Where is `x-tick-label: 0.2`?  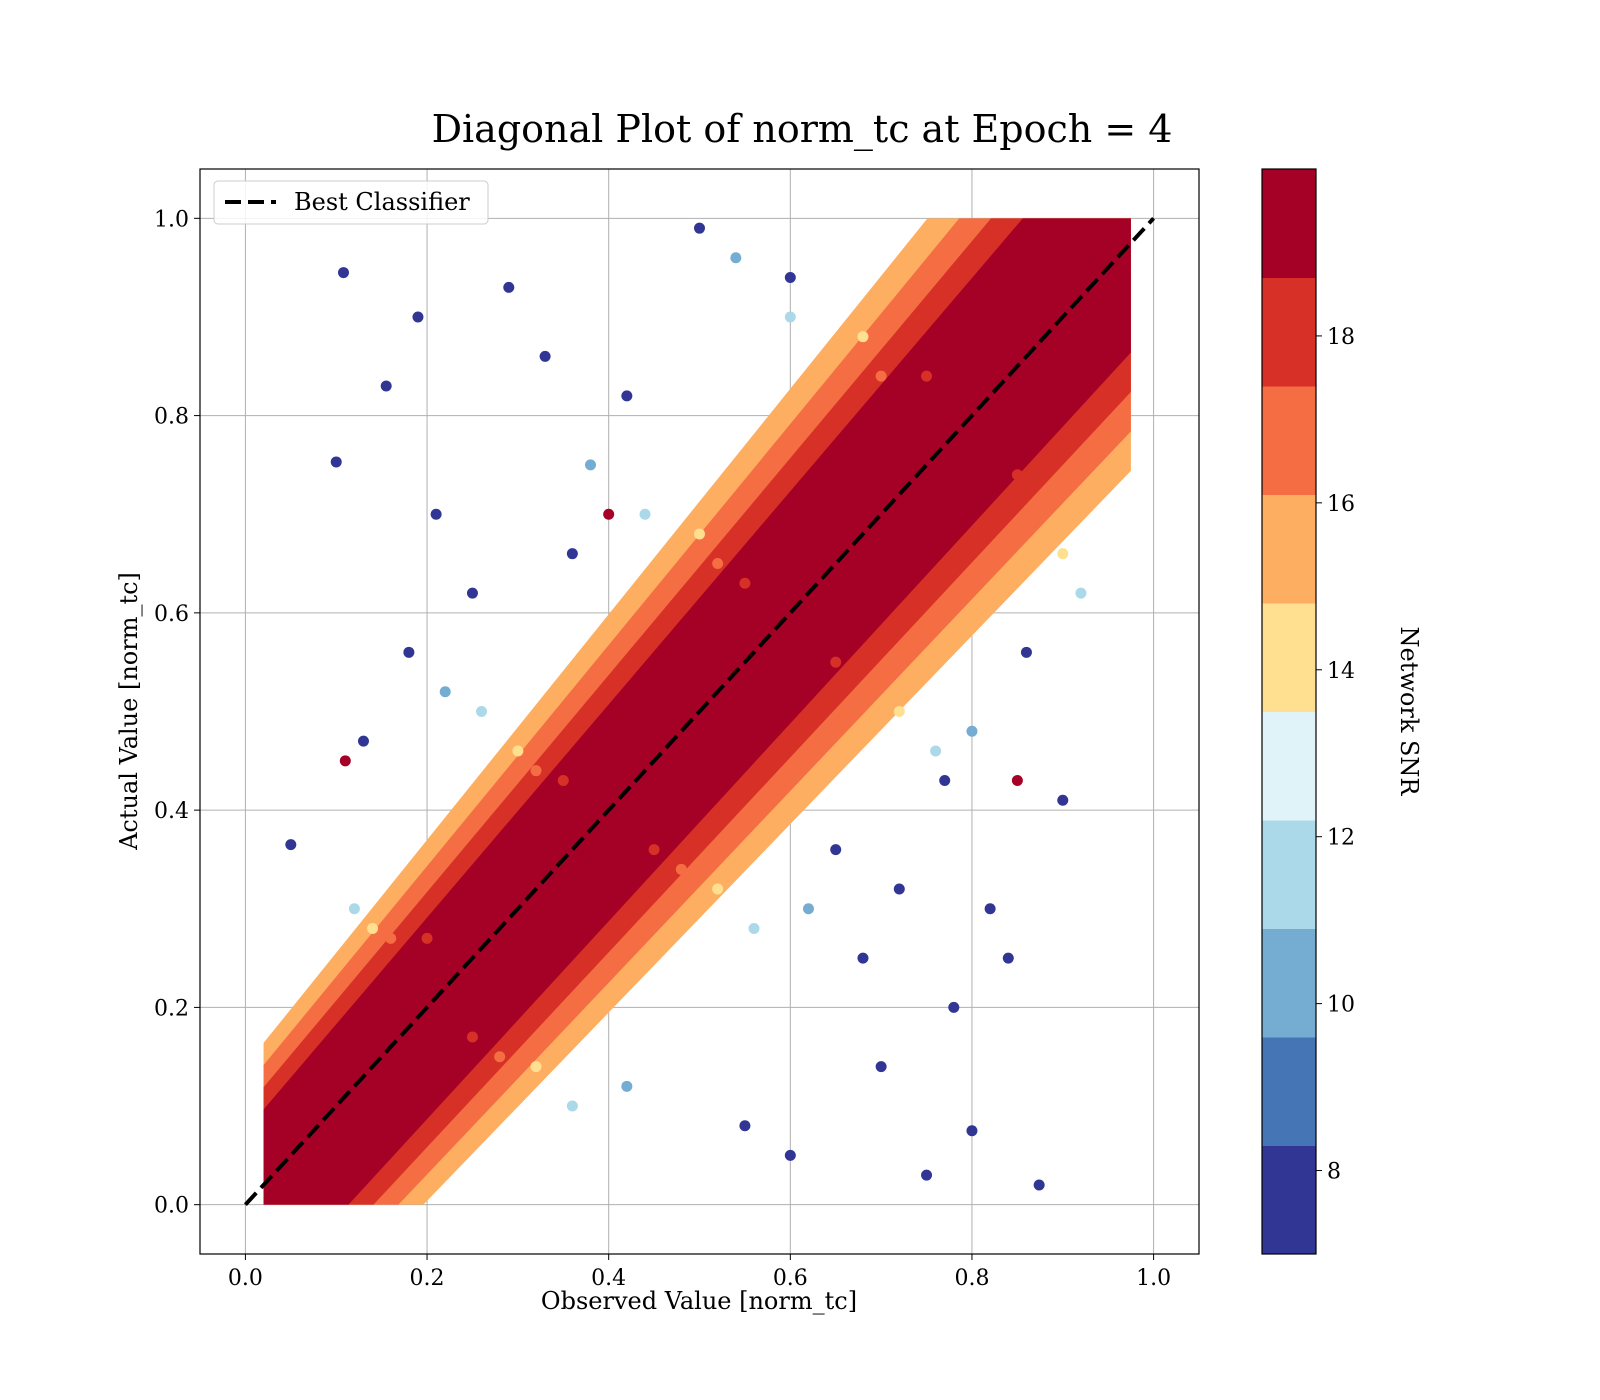 x-tick-label: 0.2 is located at coordinates (427, 1278).